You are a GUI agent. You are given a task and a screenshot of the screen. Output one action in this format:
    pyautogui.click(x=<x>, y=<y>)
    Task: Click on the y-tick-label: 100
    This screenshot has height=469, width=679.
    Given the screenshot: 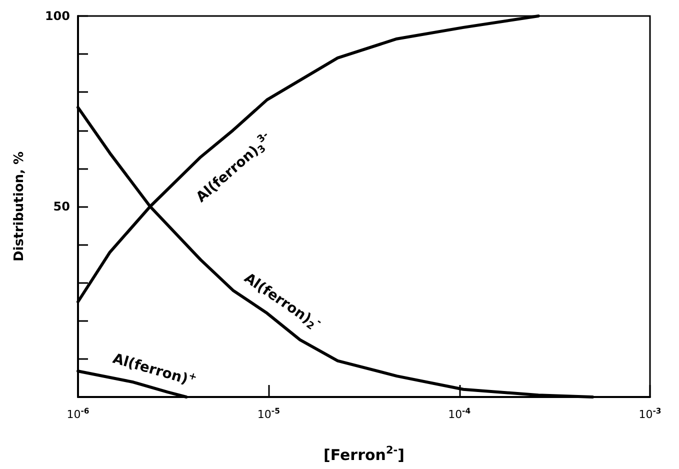 What is the action you would take?
    pyautogui.click(x=57, y=16)
    